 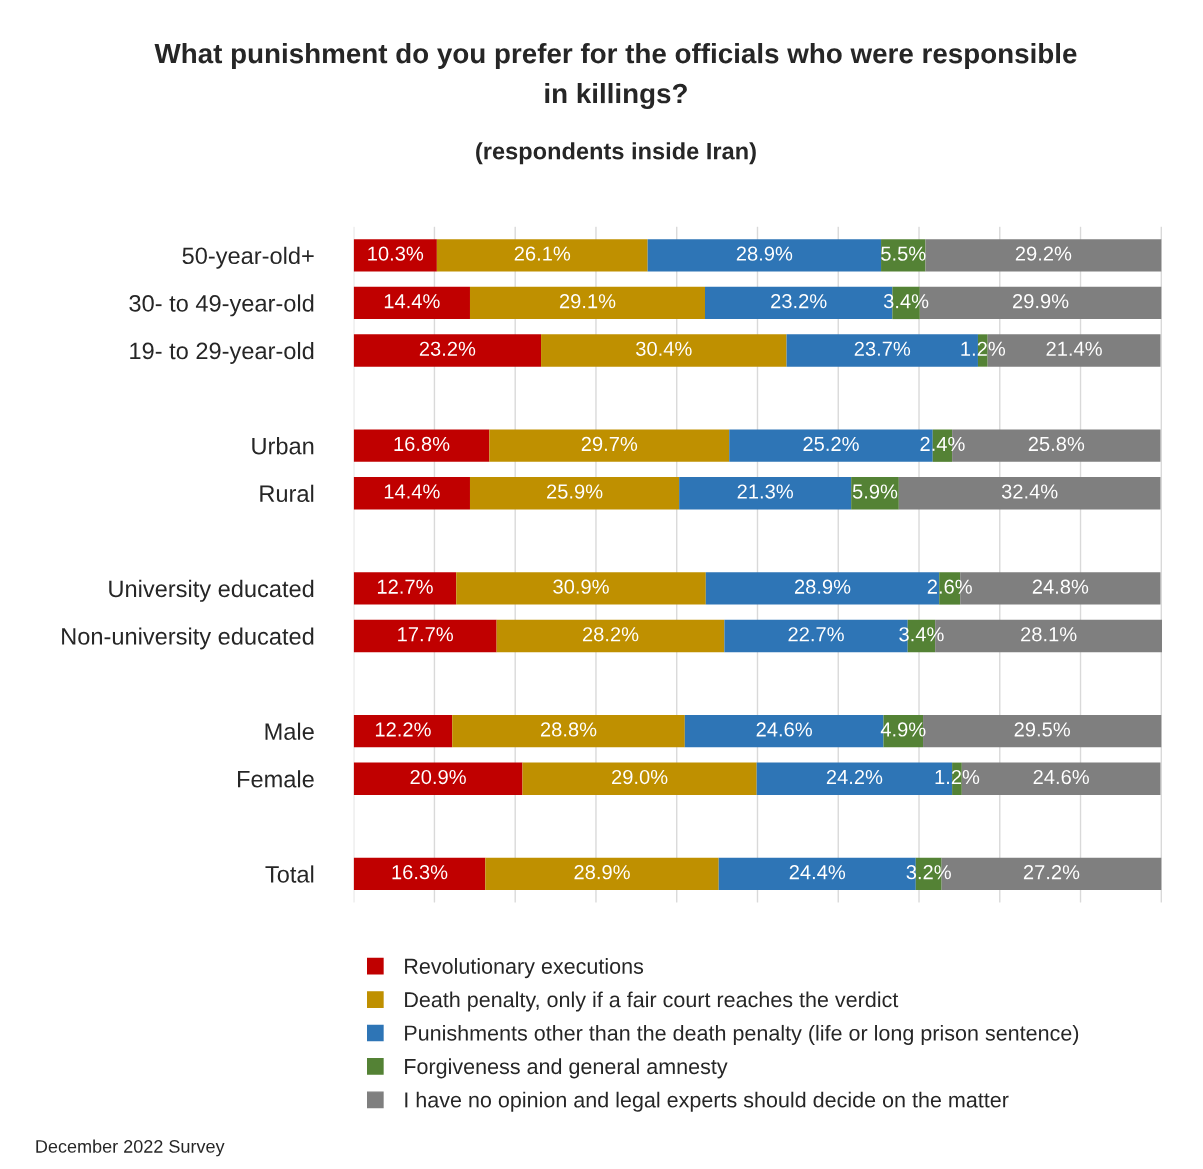 I want to click on data-label: 25.8%, so click(x=1056, y=444).